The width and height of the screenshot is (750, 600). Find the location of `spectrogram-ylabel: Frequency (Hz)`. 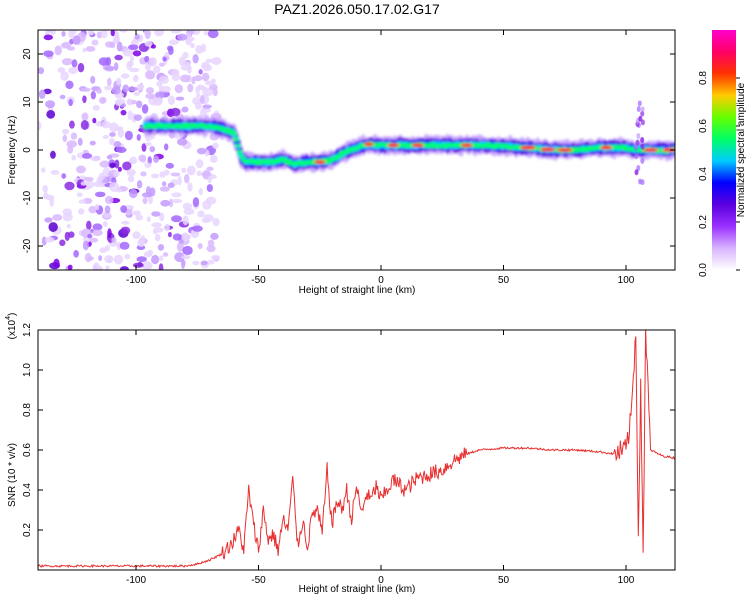

spectrogram-ylabel: Frequency (Hz) is located at coordinates (12, 150).